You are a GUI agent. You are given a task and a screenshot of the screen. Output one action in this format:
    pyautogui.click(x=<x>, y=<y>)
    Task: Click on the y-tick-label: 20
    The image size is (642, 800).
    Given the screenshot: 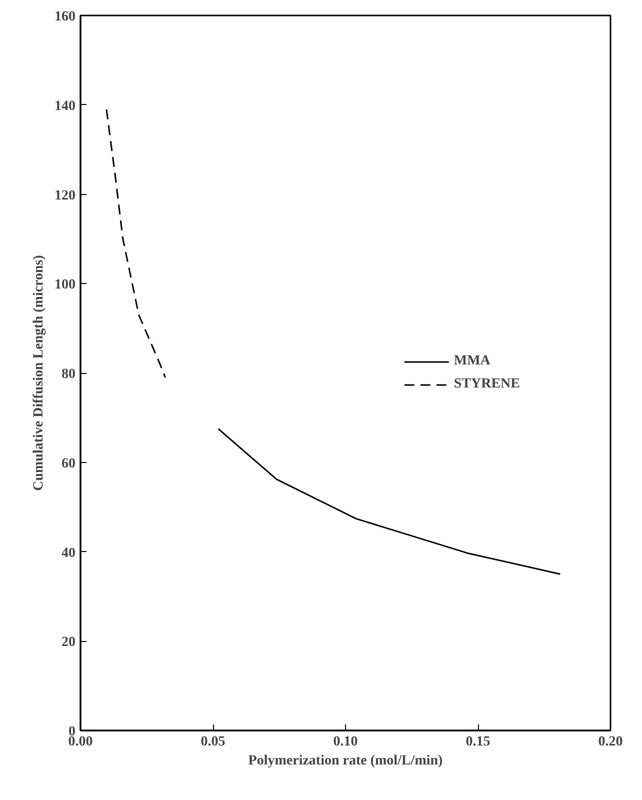 What is the action you would take?
    pyautogui.click(x=69, y=642)
    